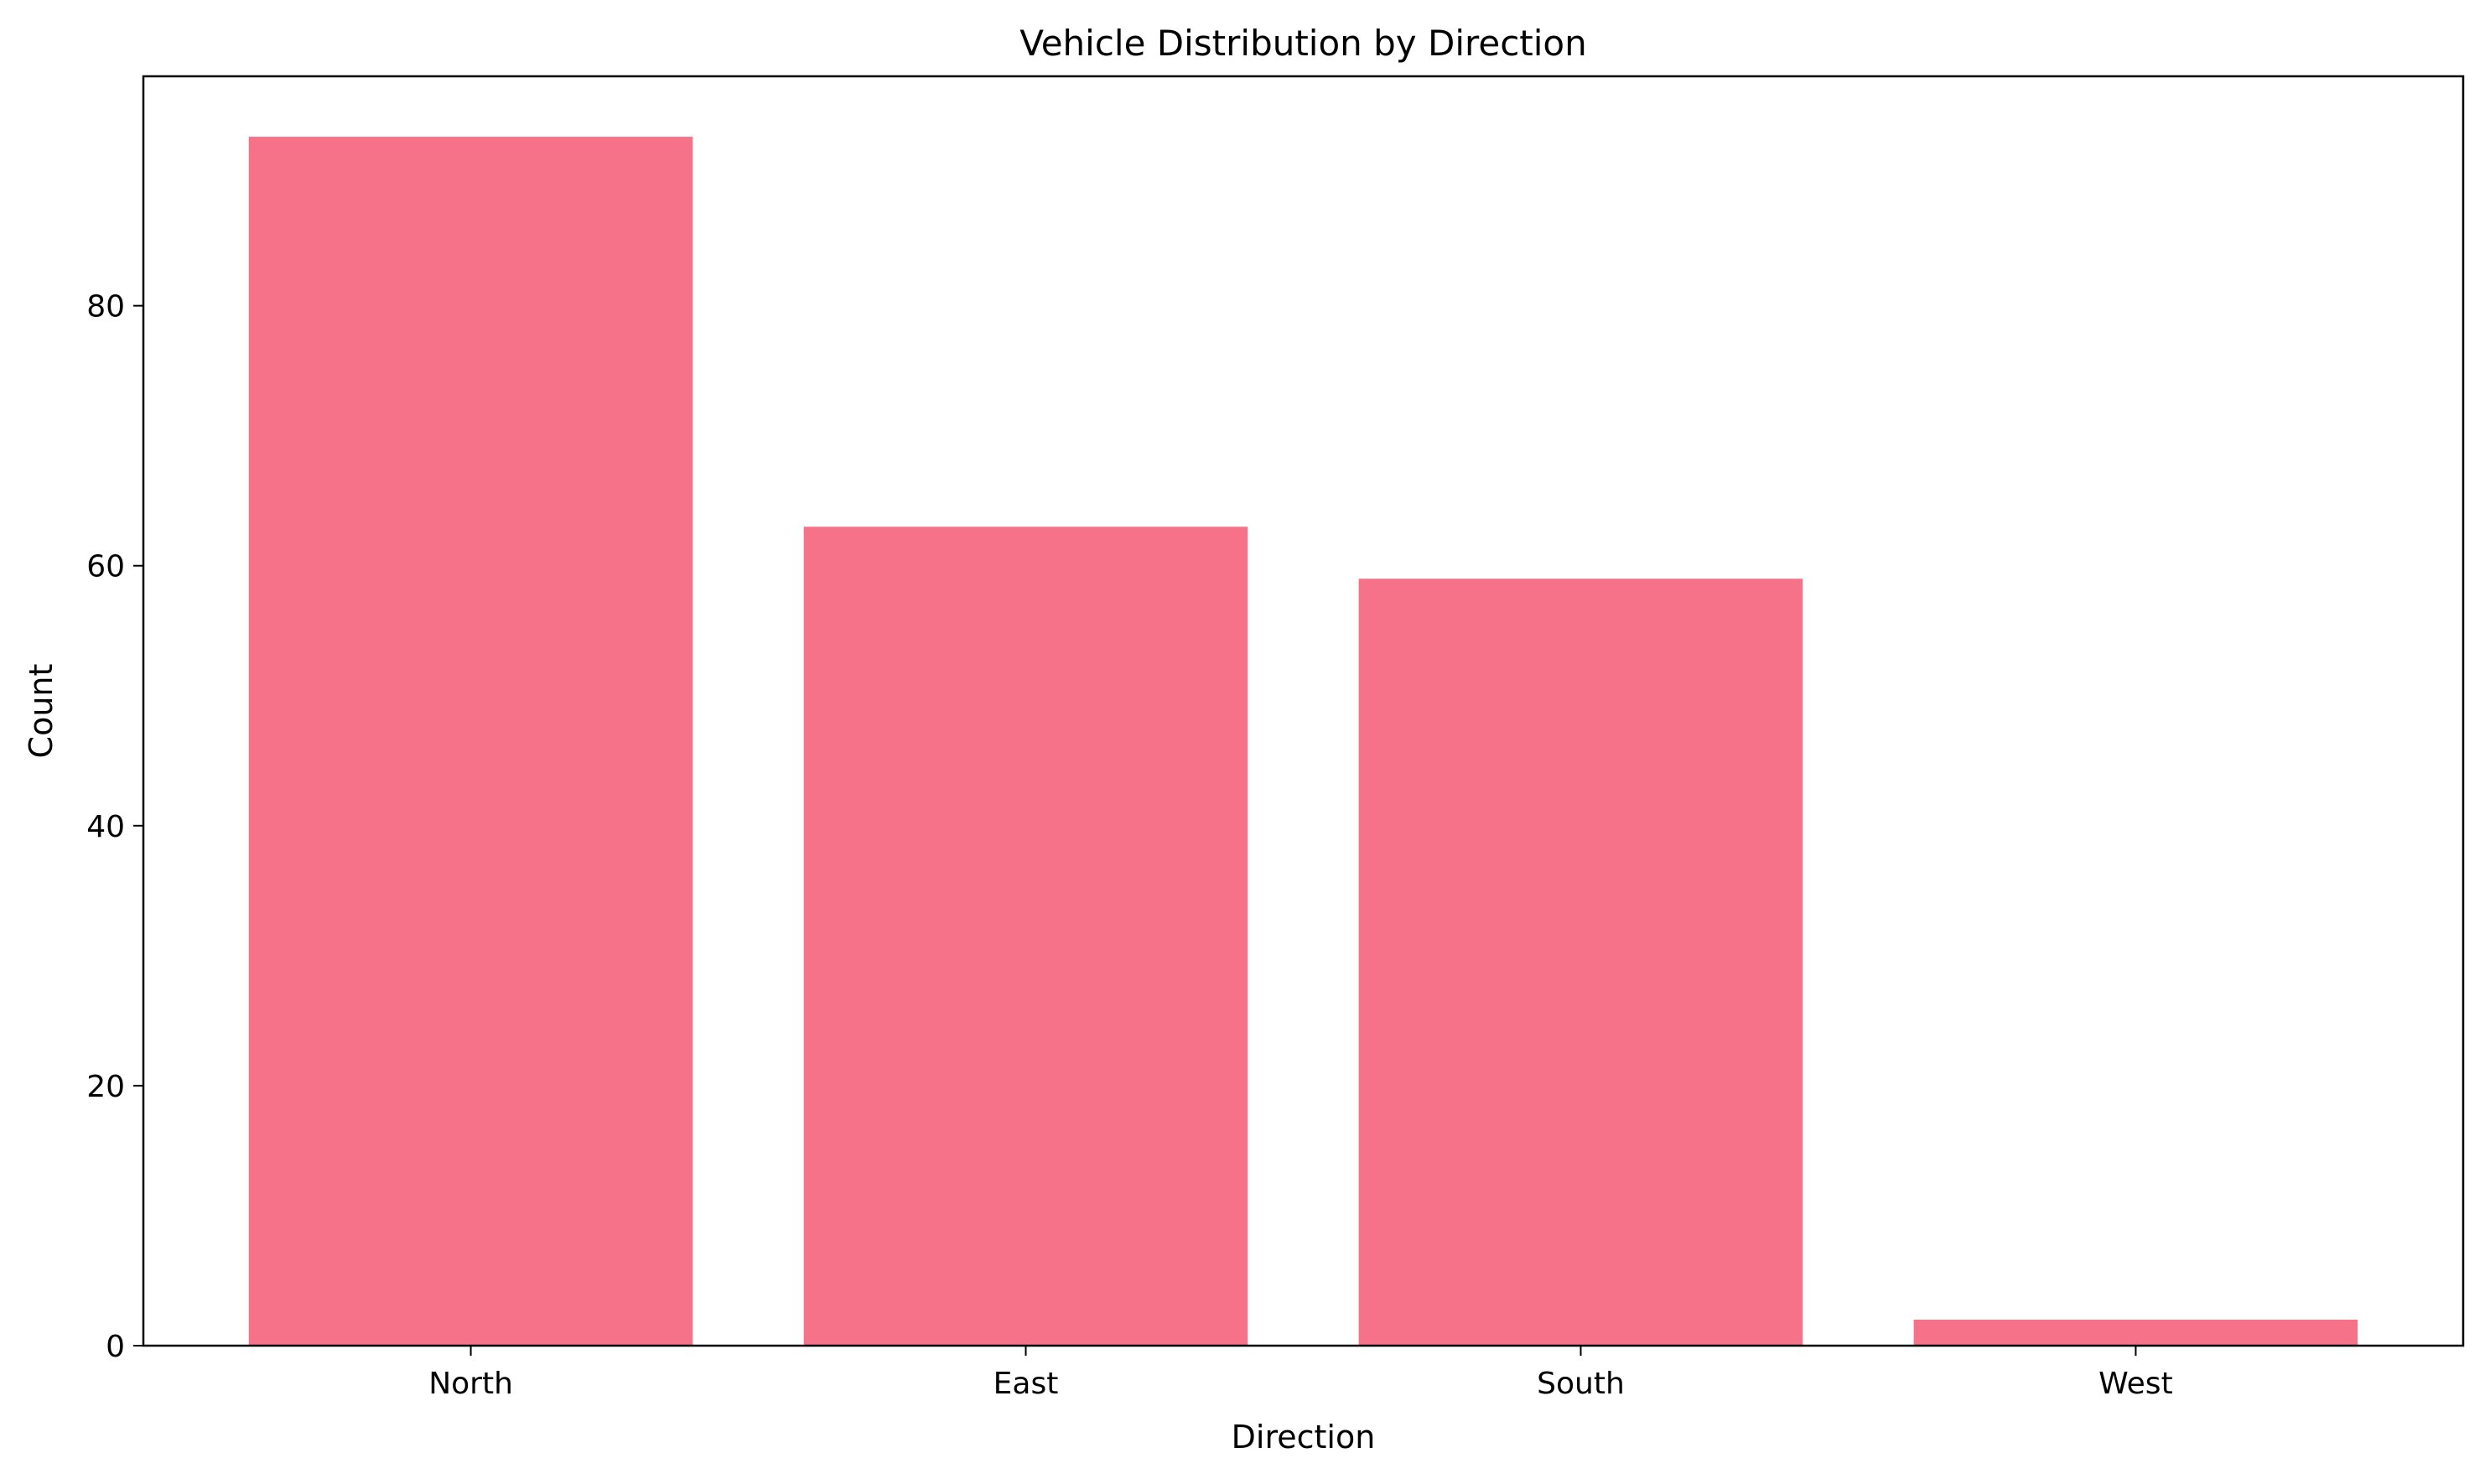  Describe the element at coordinates (105, 307) in the screenshot. I see `y-tick-label: 80` at that location.